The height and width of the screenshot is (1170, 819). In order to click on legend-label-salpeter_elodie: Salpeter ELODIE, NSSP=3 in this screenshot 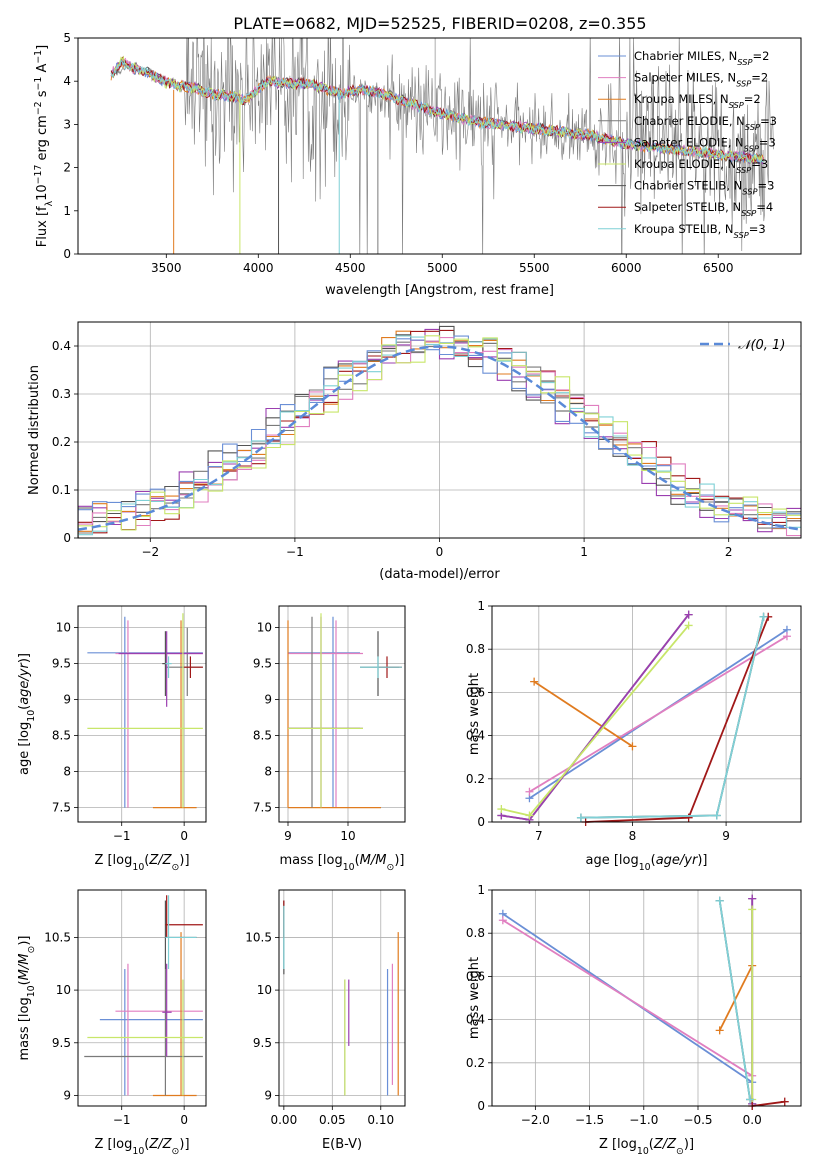, I will do `click(705, 144)`.